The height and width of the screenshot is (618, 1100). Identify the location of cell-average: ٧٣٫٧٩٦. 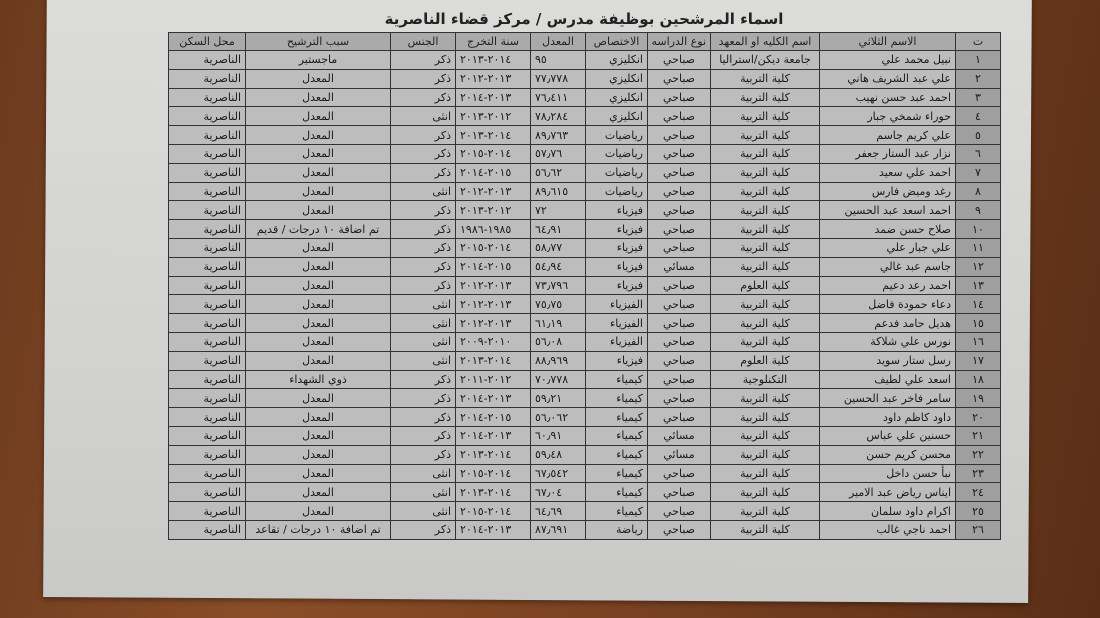
(558, 285).